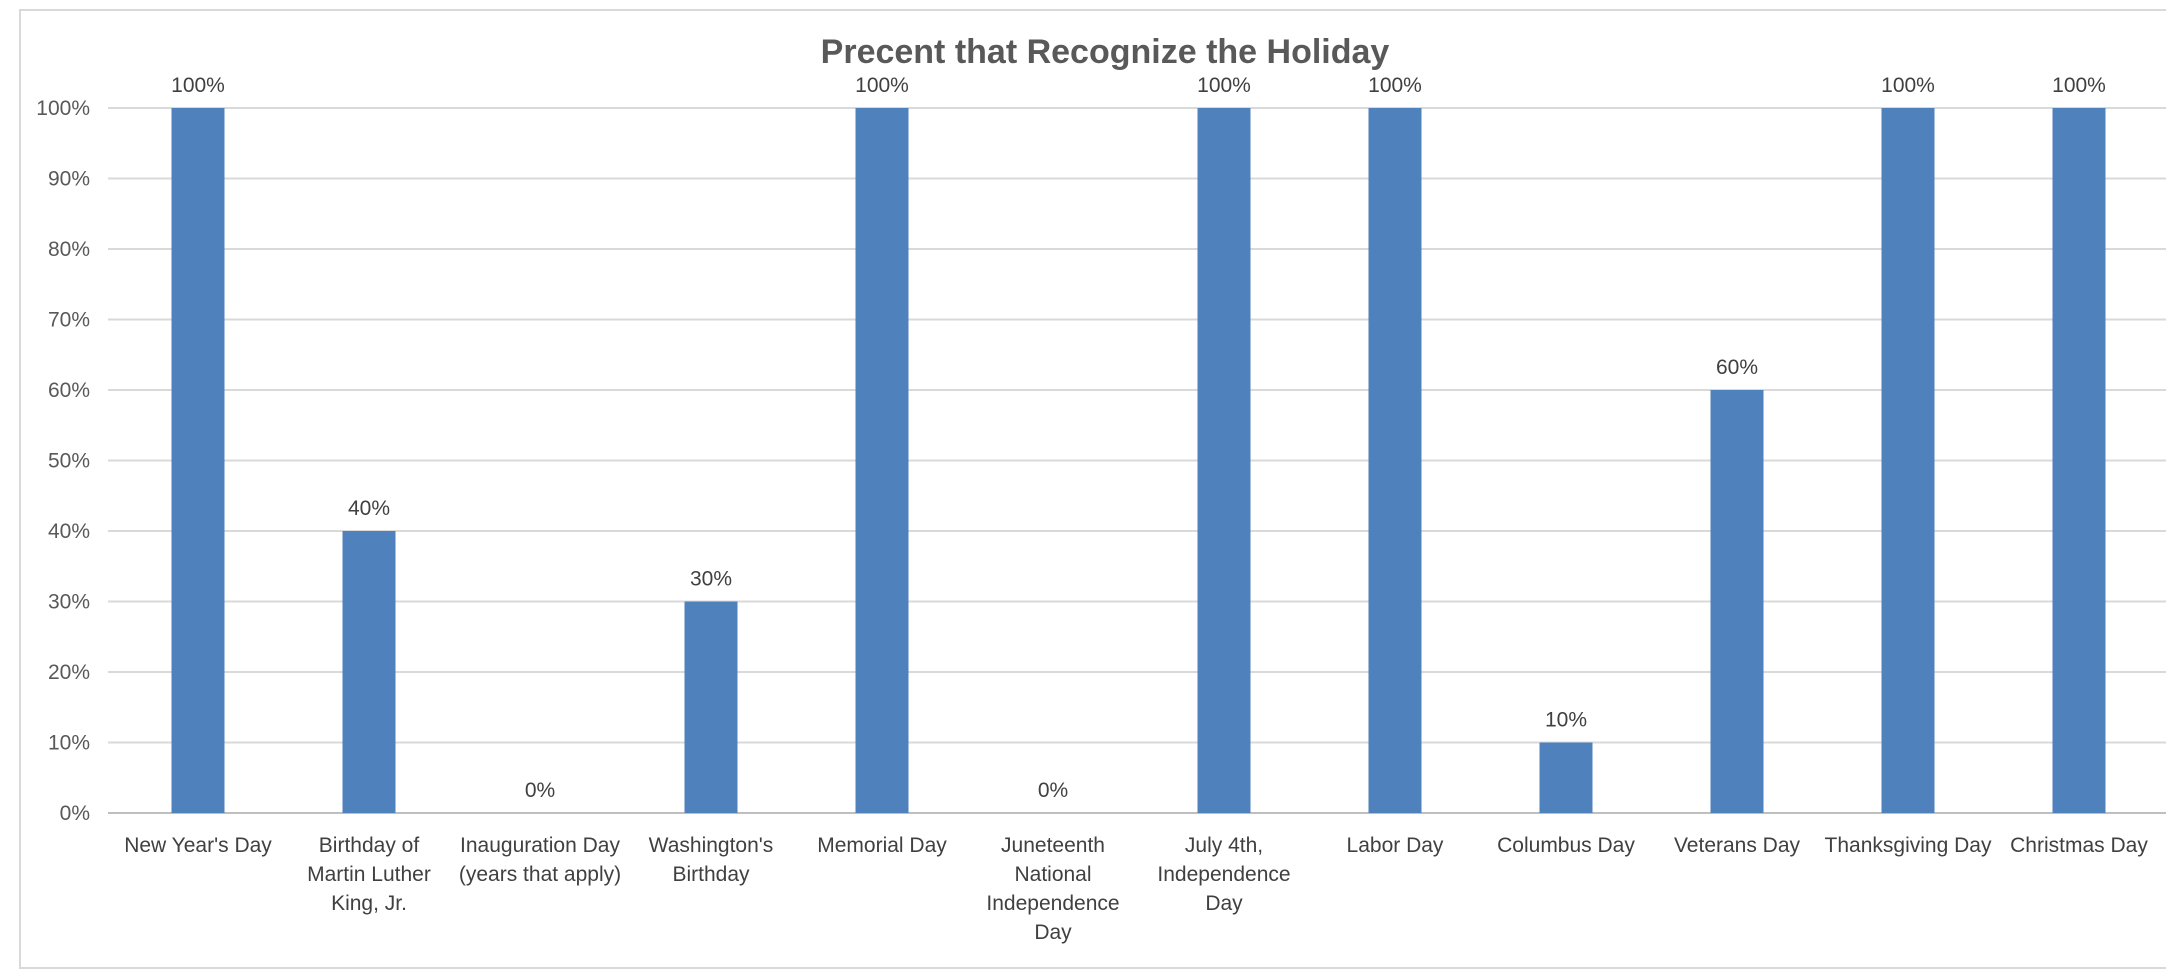  What do you see at coordinates (1566, 845) in the screenshot?
I see `category-label: Columbus Day` at bounding box center [1566, 845].